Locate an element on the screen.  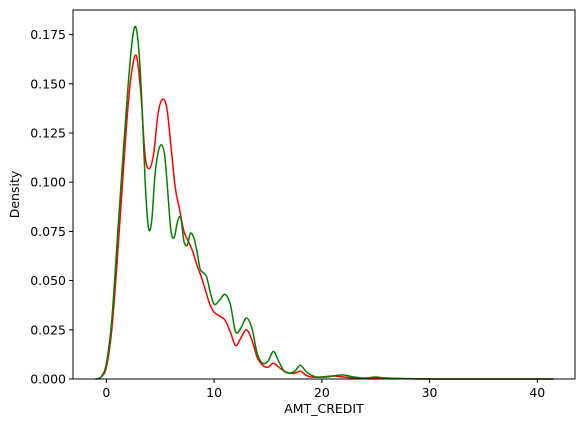
x-tick-label: 20 is located at coordinates (322, 392).